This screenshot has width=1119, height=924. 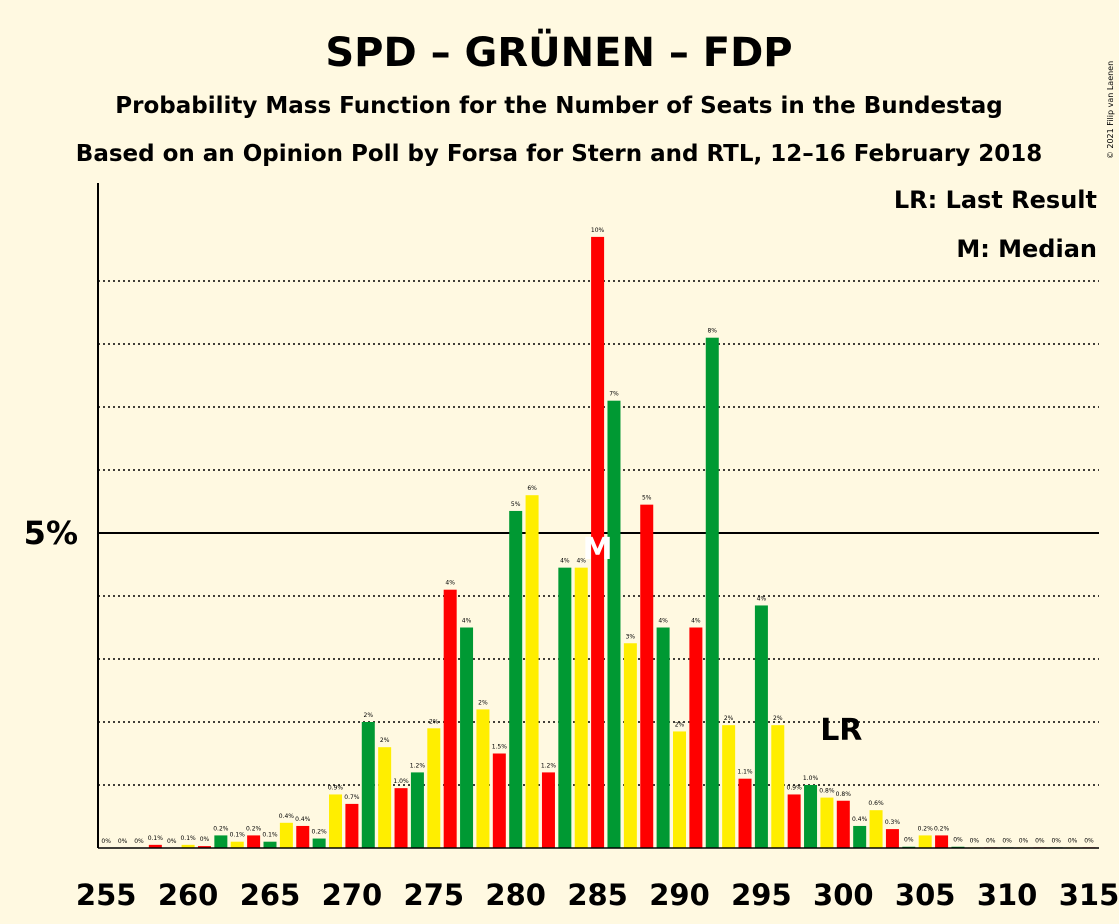 What do you see at coordinates (369, 715) in the screenshot?
I see `bar-label-271: 2%` at bounding box center [369, 715].